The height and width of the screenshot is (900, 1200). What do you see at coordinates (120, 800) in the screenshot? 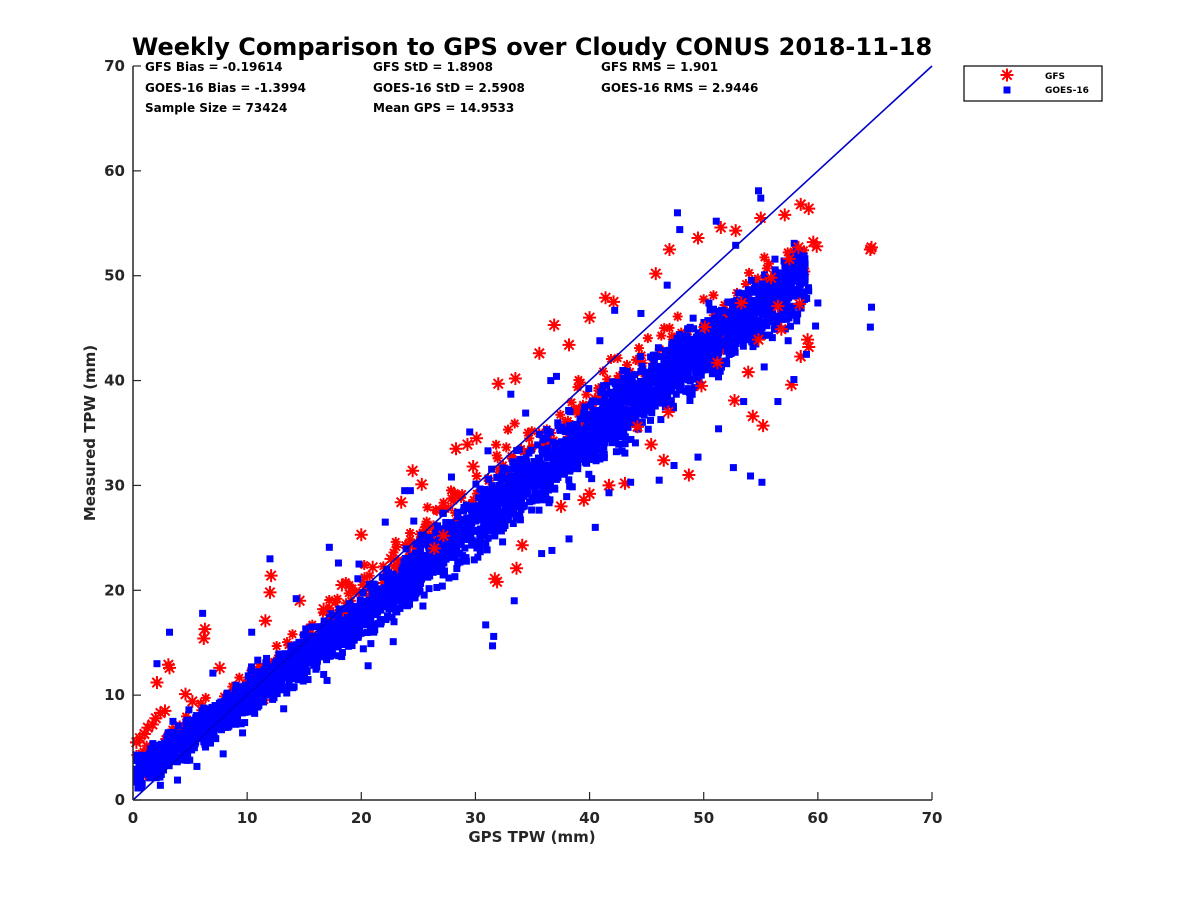
I see `y-tick-label: 0` at bounding box center [120, 800].